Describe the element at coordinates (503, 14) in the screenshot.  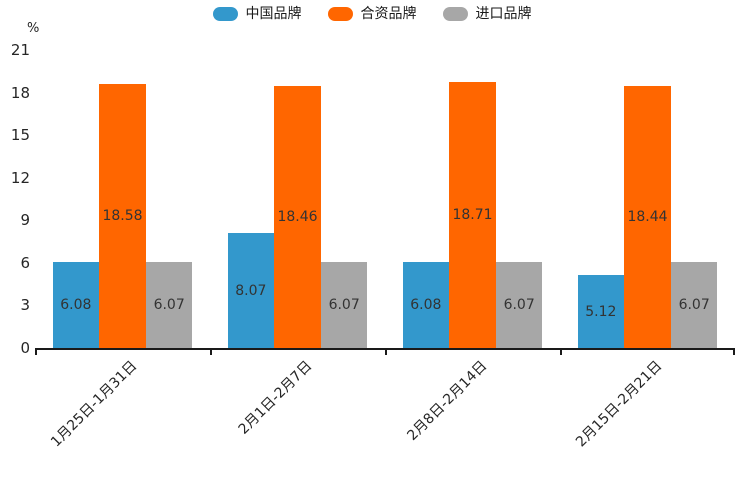
I see `legend-label: 进口品牌` at that location.